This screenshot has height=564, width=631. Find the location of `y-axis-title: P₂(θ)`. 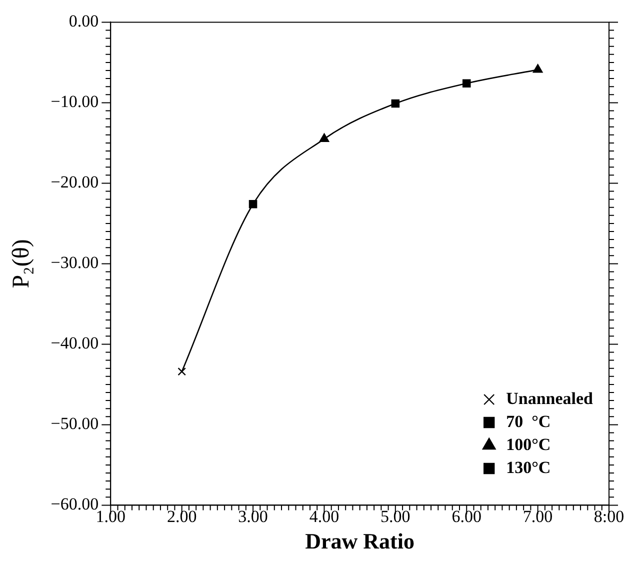

y-axis-title: P₂(θ) is located at coordinates (21, 263).